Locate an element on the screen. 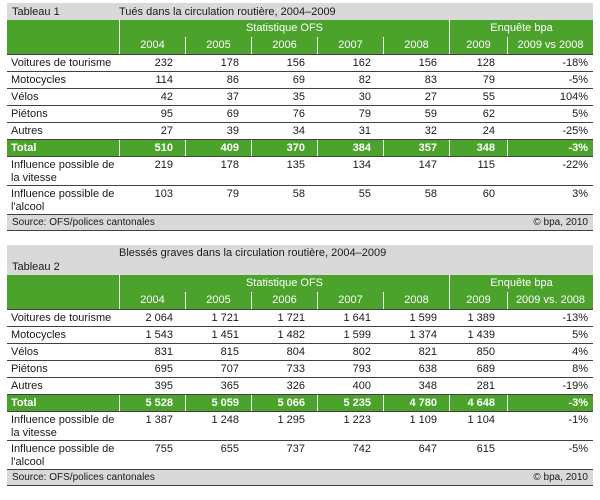 This screenshot has width=600, height=500. value-cell: 384 is located at coordinates (350, 148).